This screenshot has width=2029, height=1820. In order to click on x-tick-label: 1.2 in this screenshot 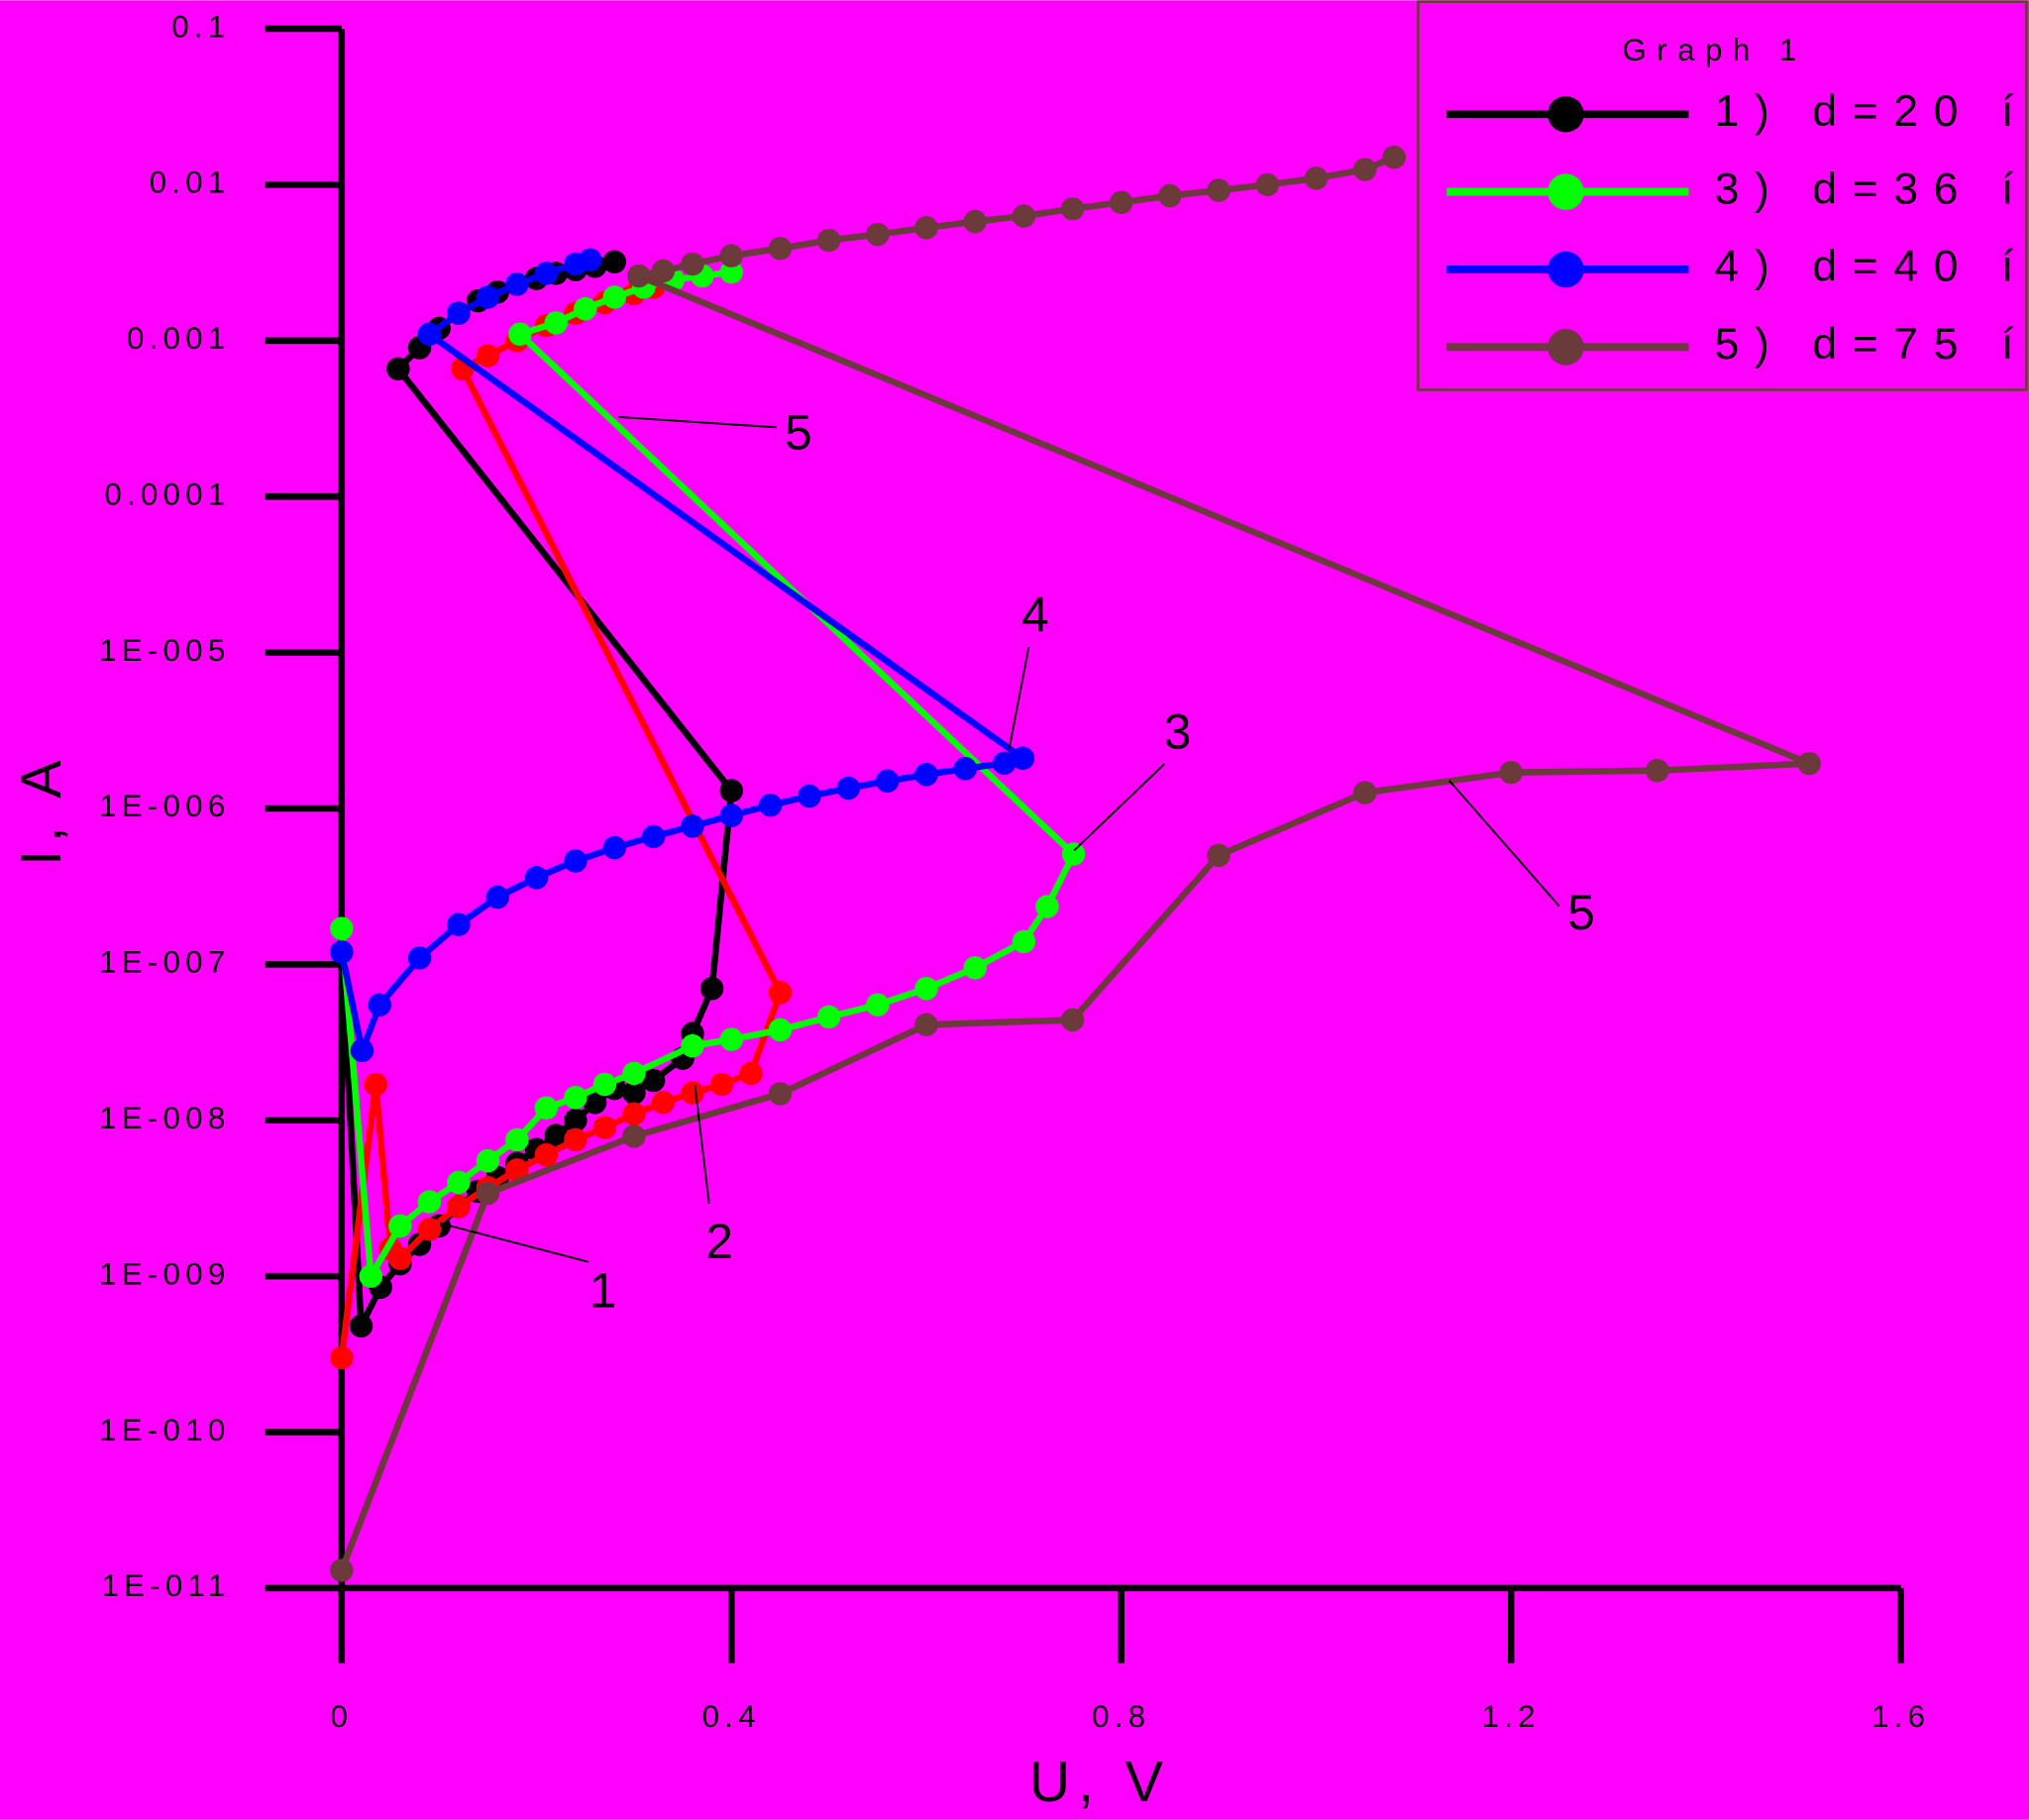, I will do `click(1512, 1716)`.